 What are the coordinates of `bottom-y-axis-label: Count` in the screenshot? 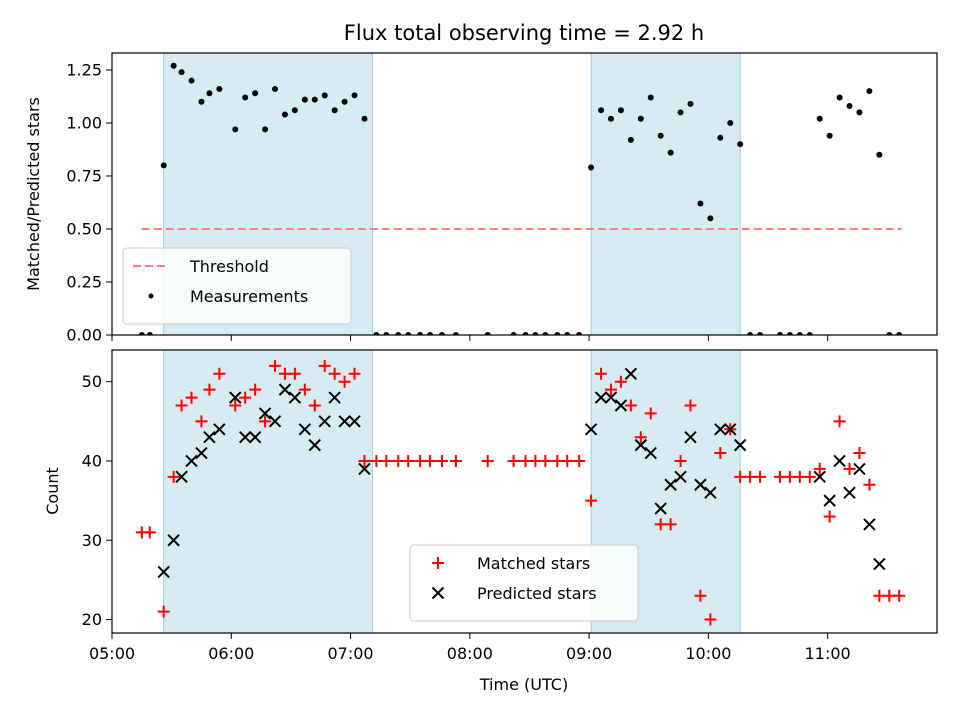 It's located at (52, 491).